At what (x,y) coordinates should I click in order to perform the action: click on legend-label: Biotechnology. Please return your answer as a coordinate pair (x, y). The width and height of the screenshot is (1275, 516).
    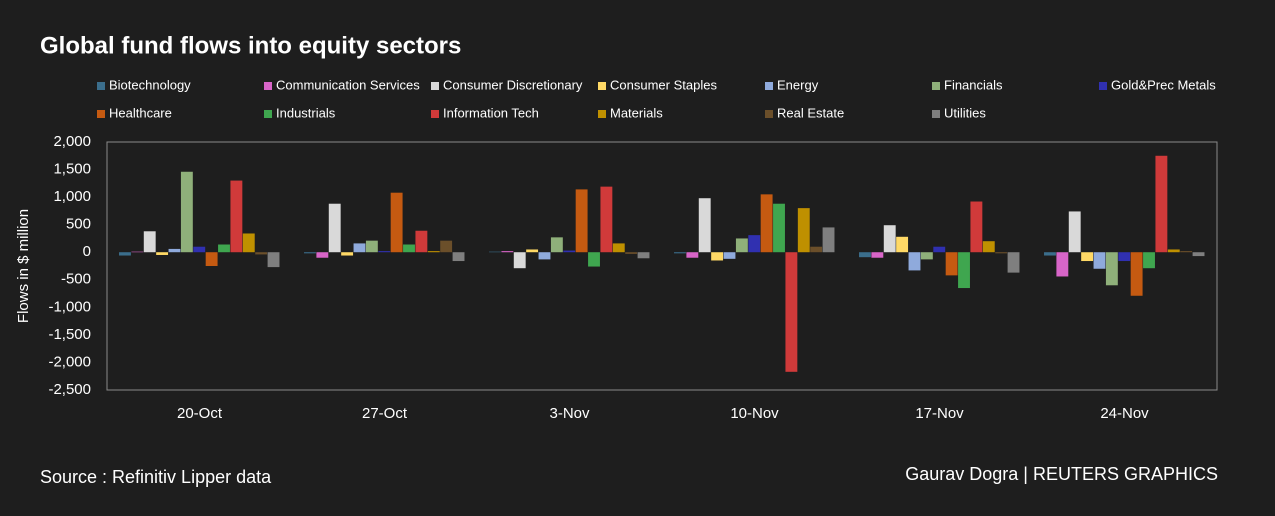
    Looking at the image, I should click on (150, 84).